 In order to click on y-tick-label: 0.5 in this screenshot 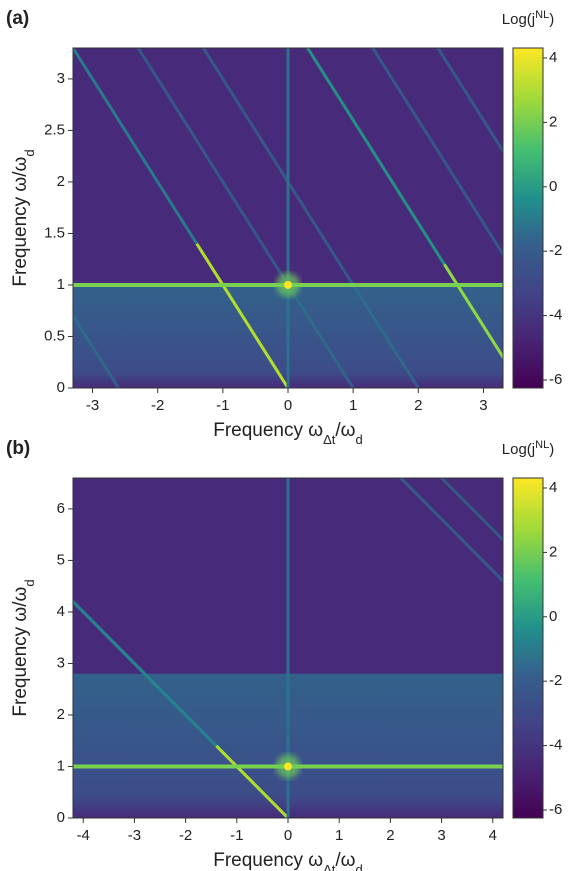, I will do `click(54, 335)`.